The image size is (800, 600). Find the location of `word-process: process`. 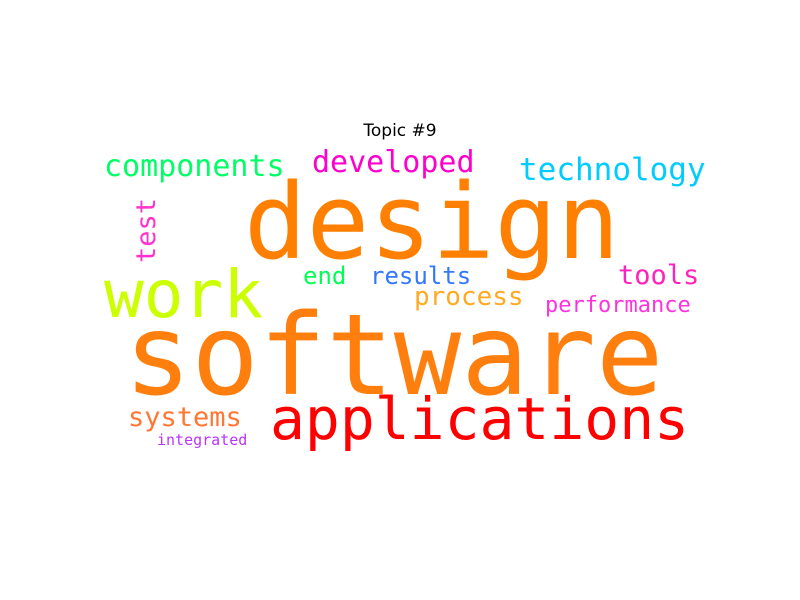

word-process: process is located at coordinates (469, 297).